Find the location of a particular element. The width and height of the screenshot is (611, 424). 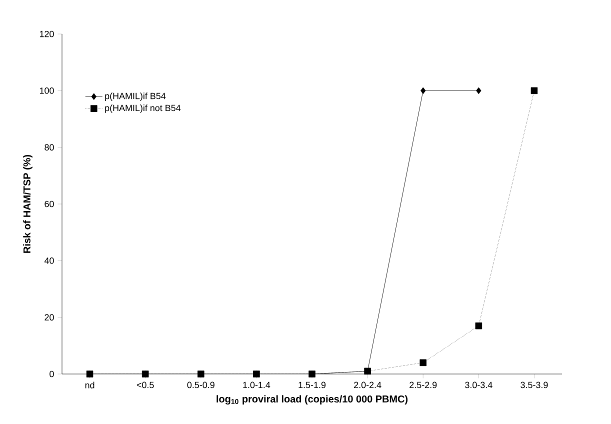

x-tick-label: 2.0-2.4 is located at coordinates (368, 385).